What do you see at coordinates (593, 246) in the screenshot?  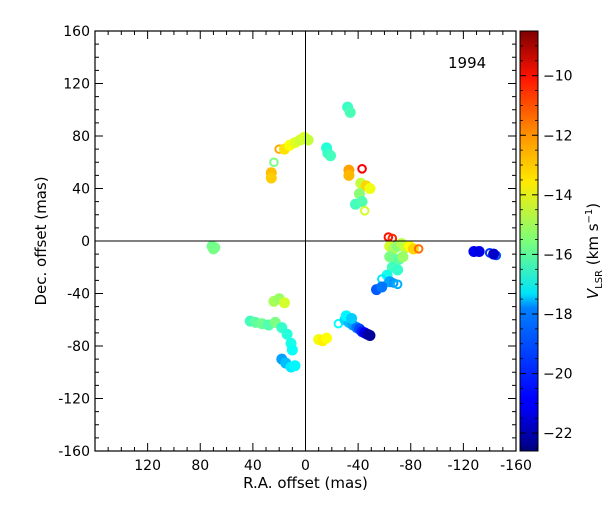 I see `colorbar-label-unit: (km s` at bounding box center [593, 246].